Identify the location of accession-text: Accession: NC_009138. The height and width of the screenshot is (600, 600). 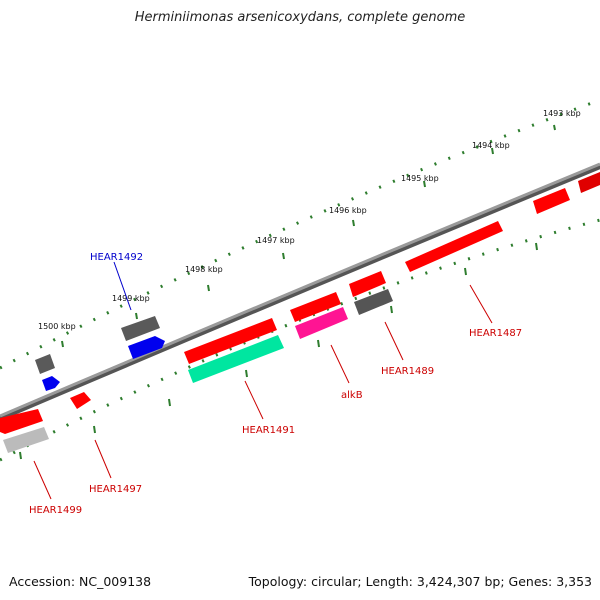
(80, 581).